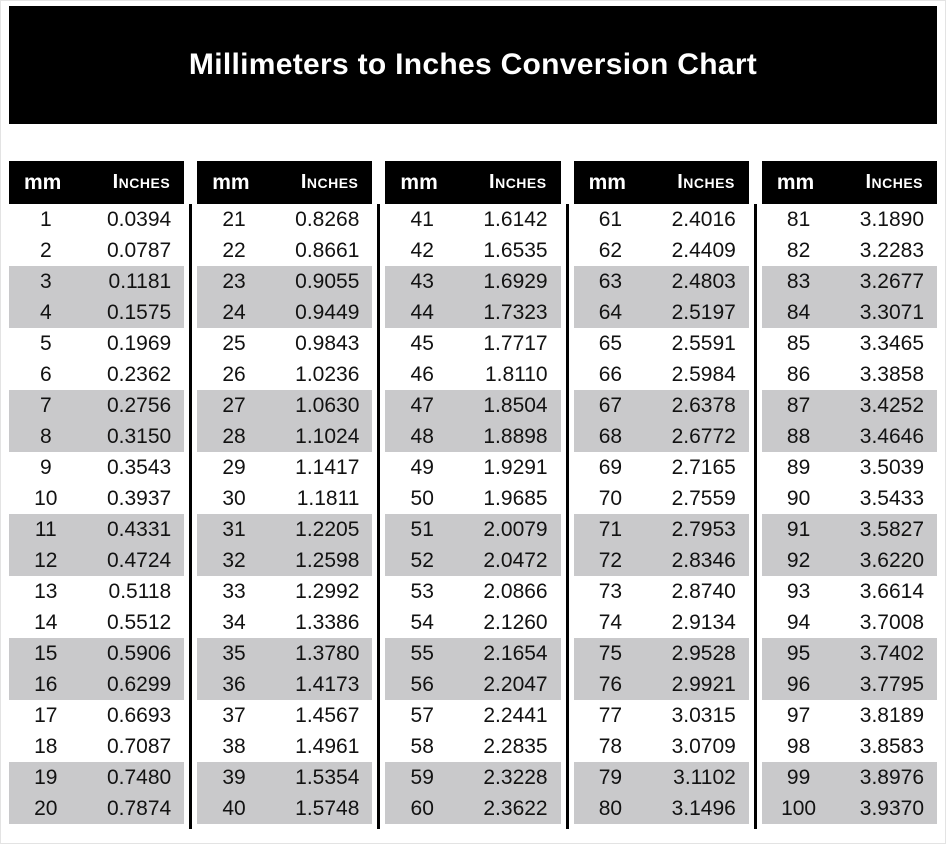 The width and height of the screenshot is (946, 844). I want to click on table-row: 43 1.6929, so click(473, 281).